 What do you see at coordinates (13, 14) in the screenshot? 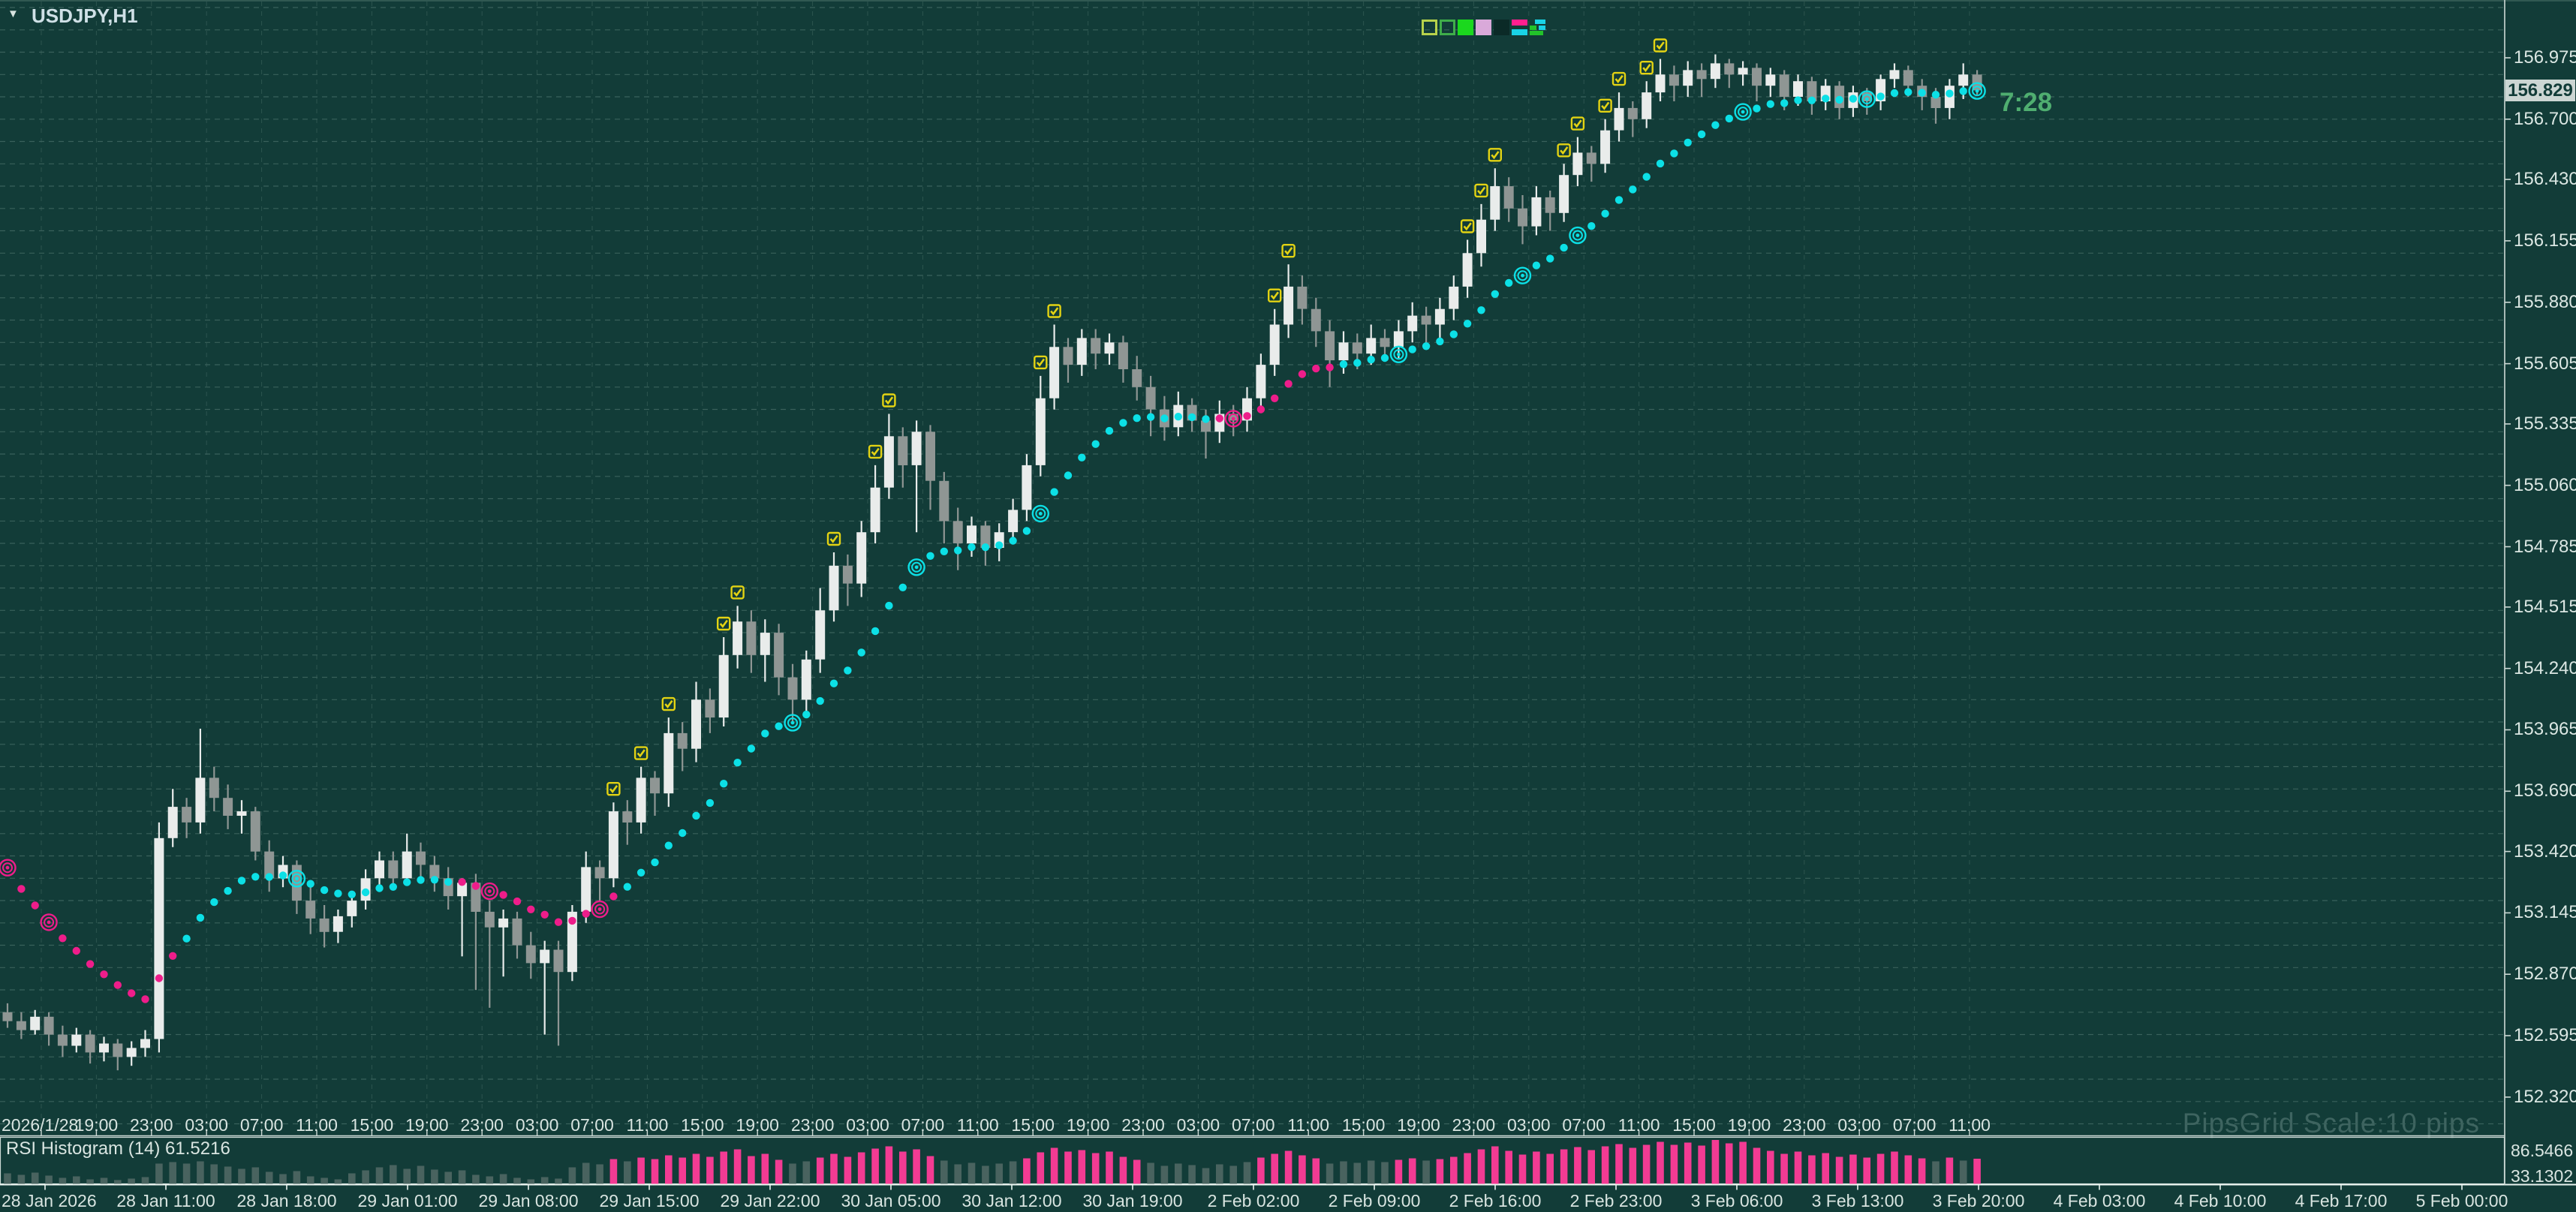
I see `symbol-dropdown-caret-icon: ▼` at bounding box center [13, 14].